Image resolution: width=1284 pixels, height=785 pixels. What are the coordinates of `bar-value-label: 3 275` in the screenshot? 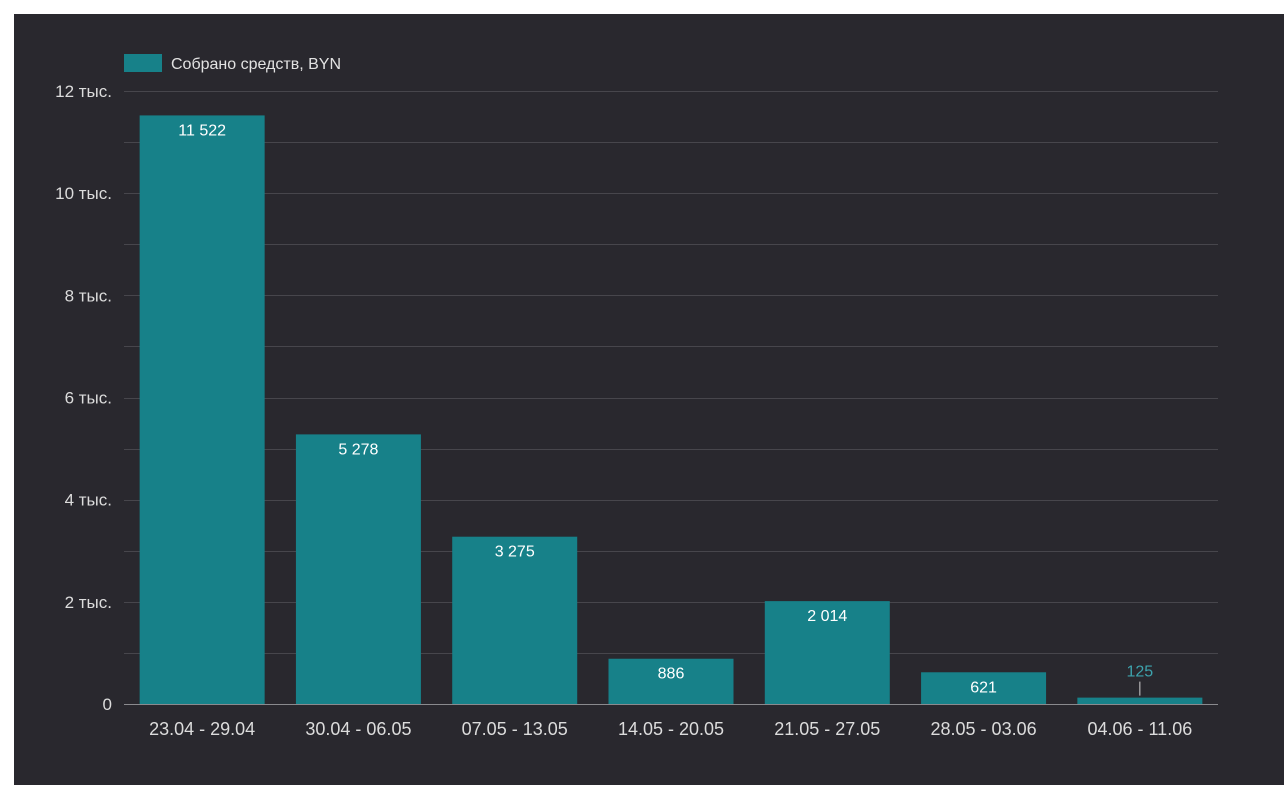 It's located at (515, 552).